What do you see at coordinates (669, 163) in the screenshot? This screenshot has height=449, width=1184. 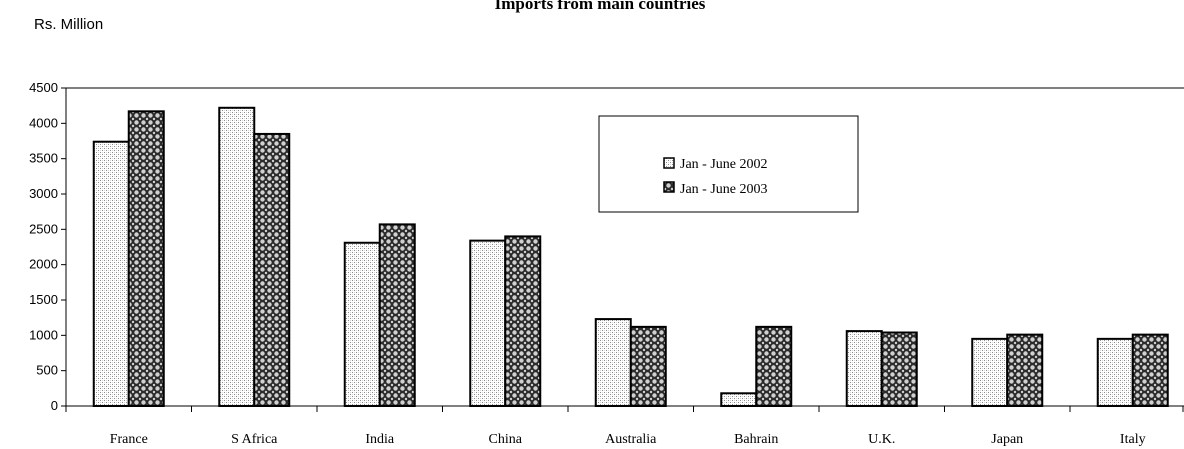 I see `legend-swatch-2002` at bounding box center [669, 163].